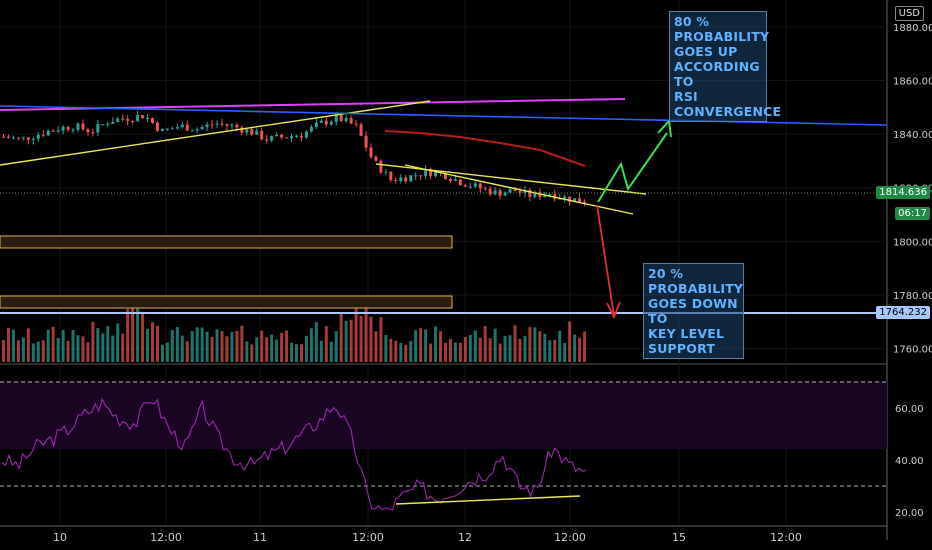 This screenshot has height=550, width=932. I want to click on down-arrow-head, so click(613, 310).